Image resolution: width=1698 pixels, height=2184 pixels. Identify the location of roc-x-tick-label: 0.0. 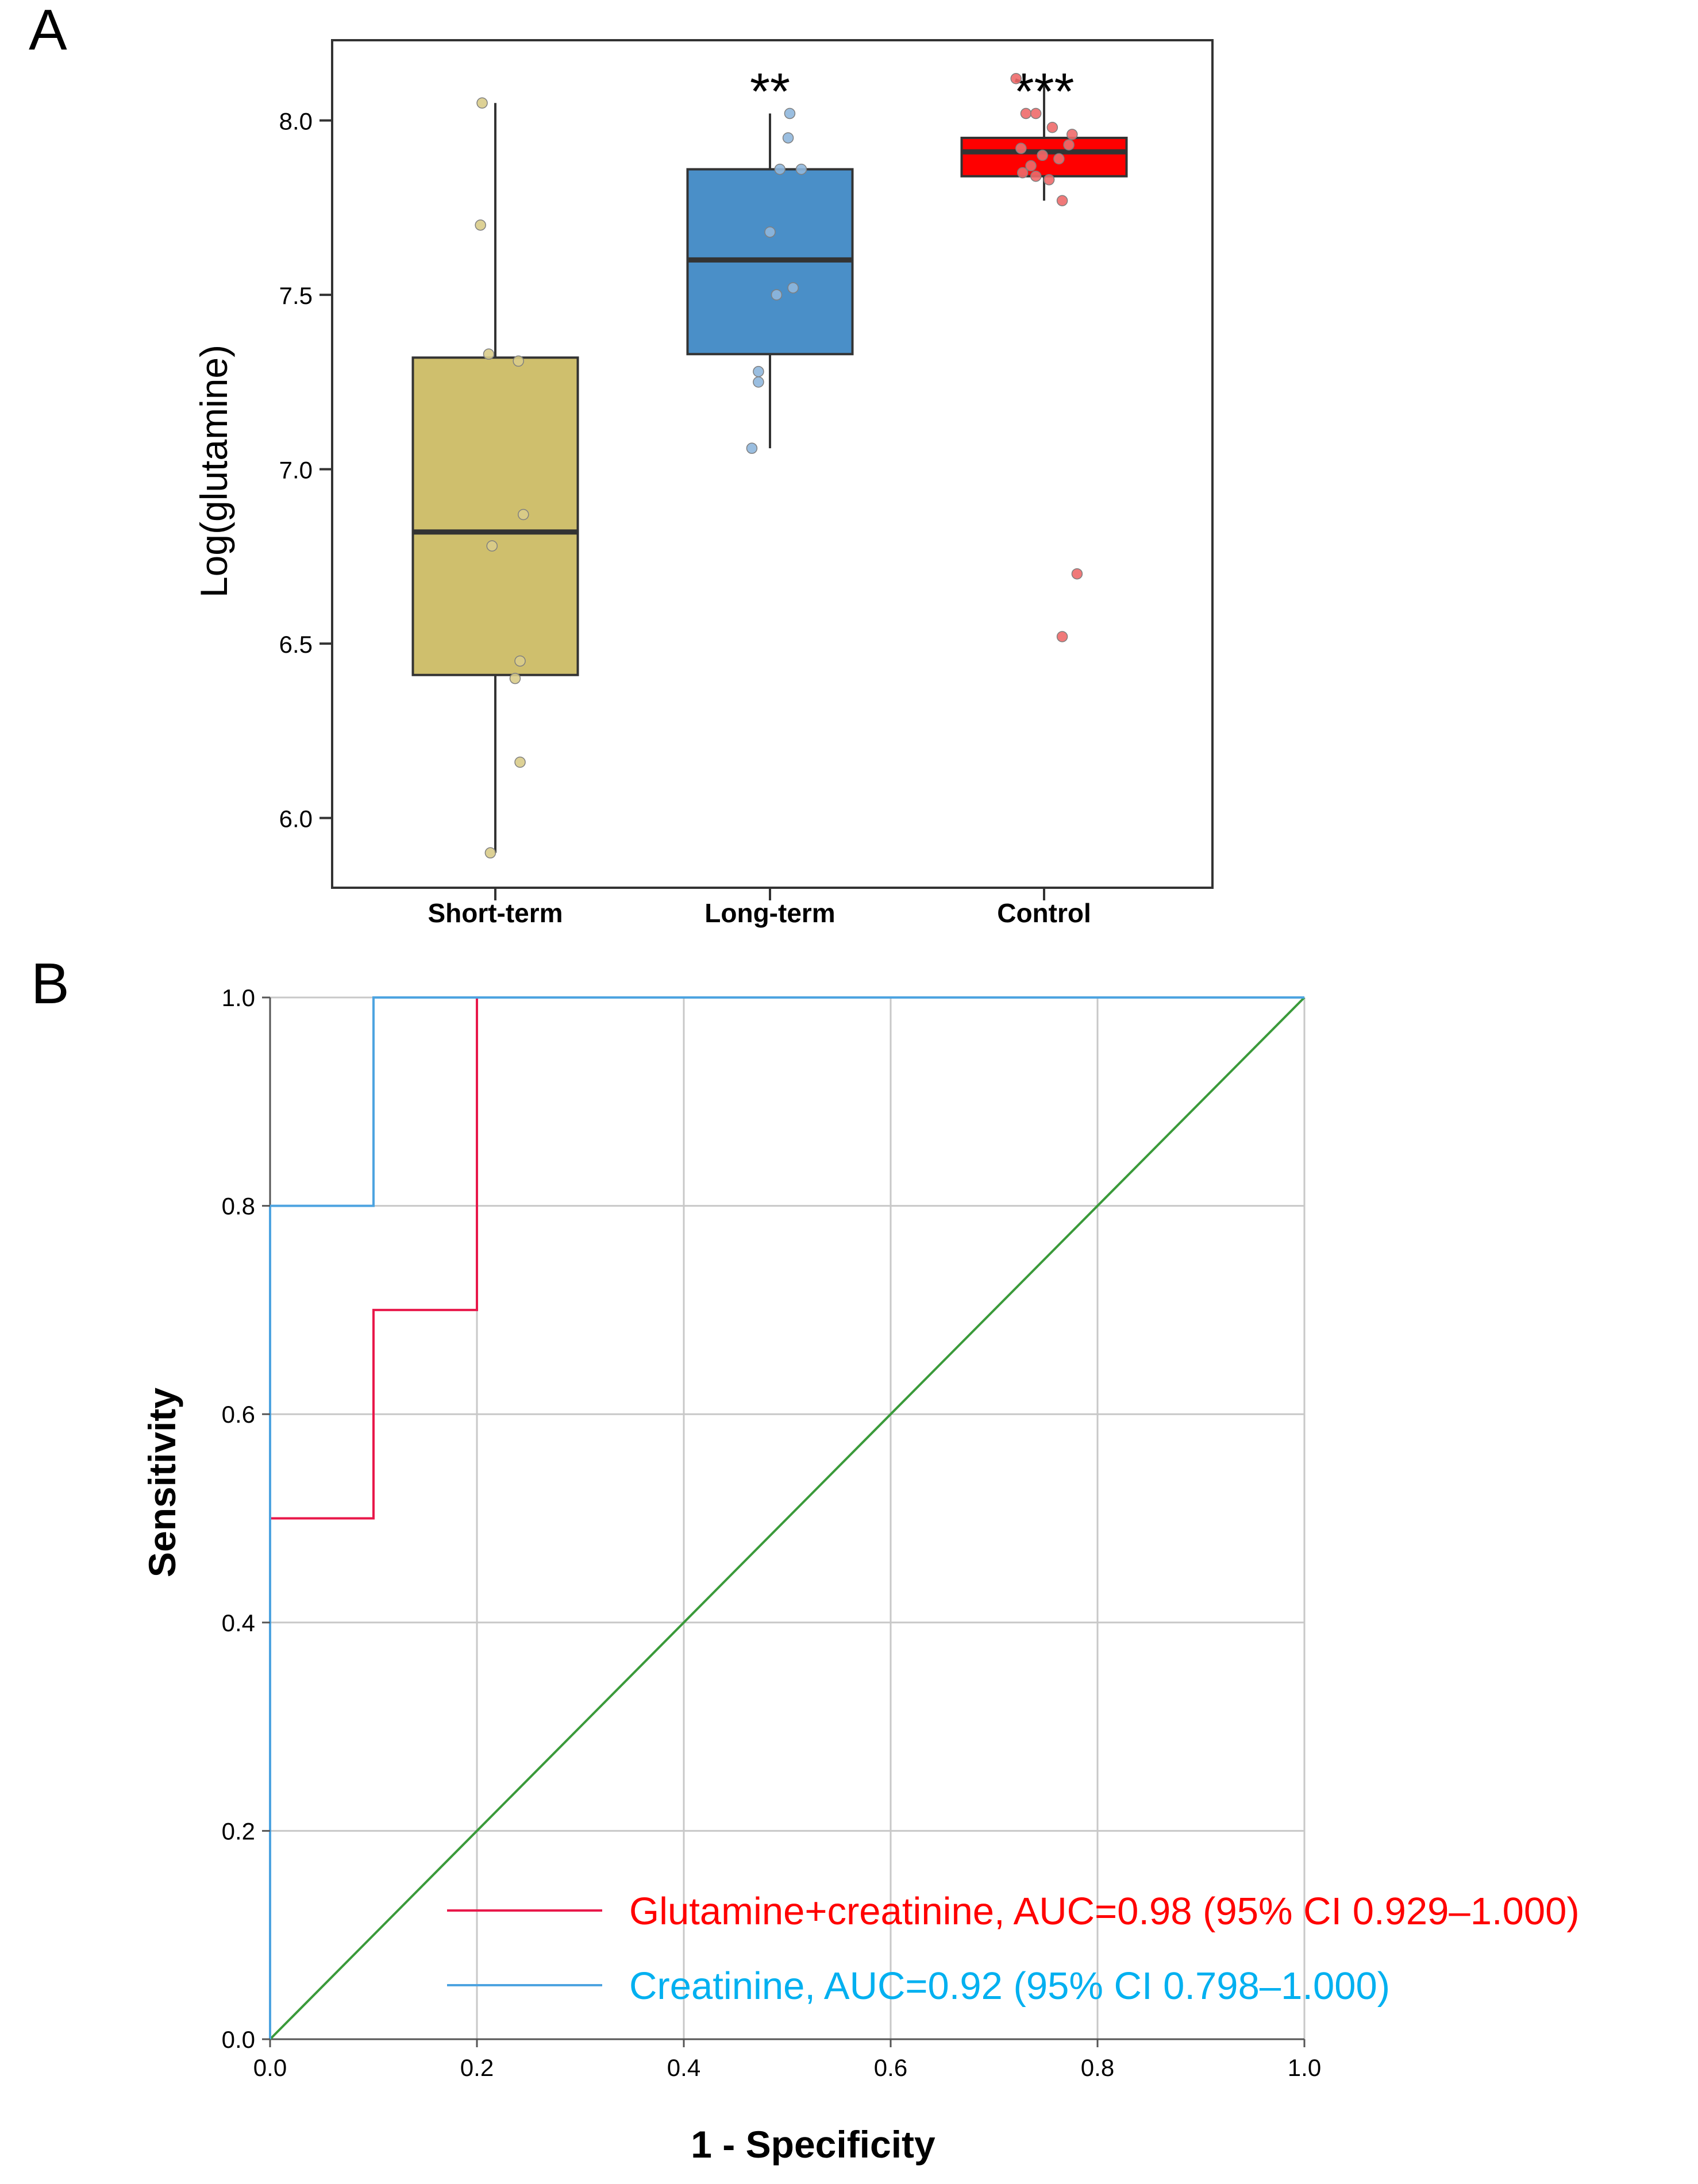
(270, 2067).